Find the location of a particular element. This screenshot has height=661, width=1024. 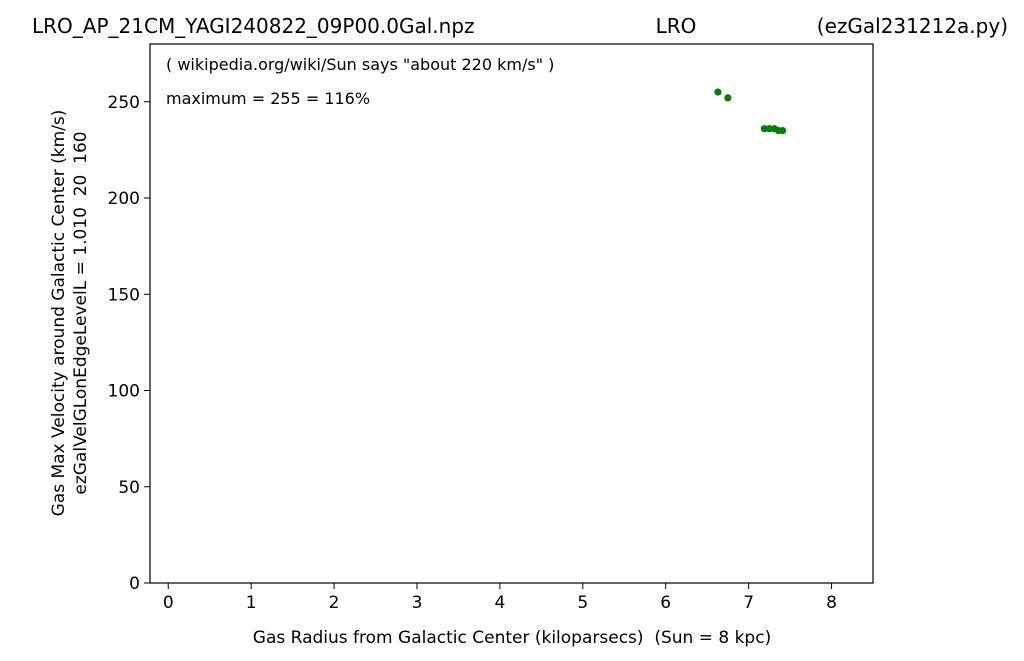

y-axis-label: ezGalVelGLonEdgeLevelL = 1.010 20 160 is located at coordinates (81, 312).